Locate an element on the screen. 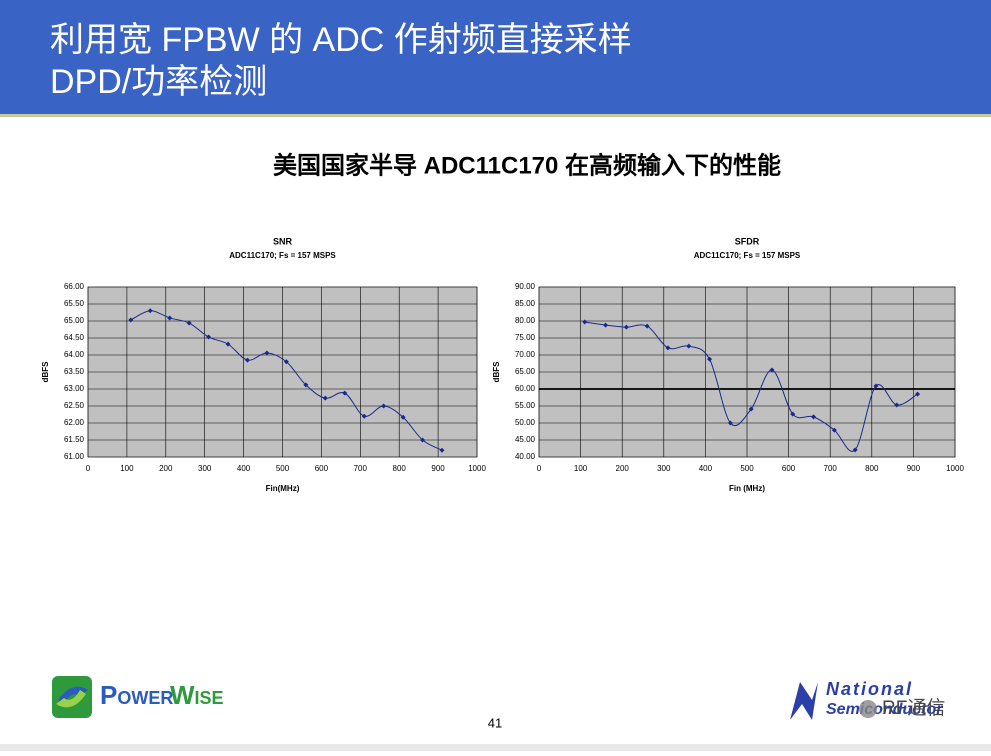  y-tick-label: 66.00 is located at coordinates (74, 286).